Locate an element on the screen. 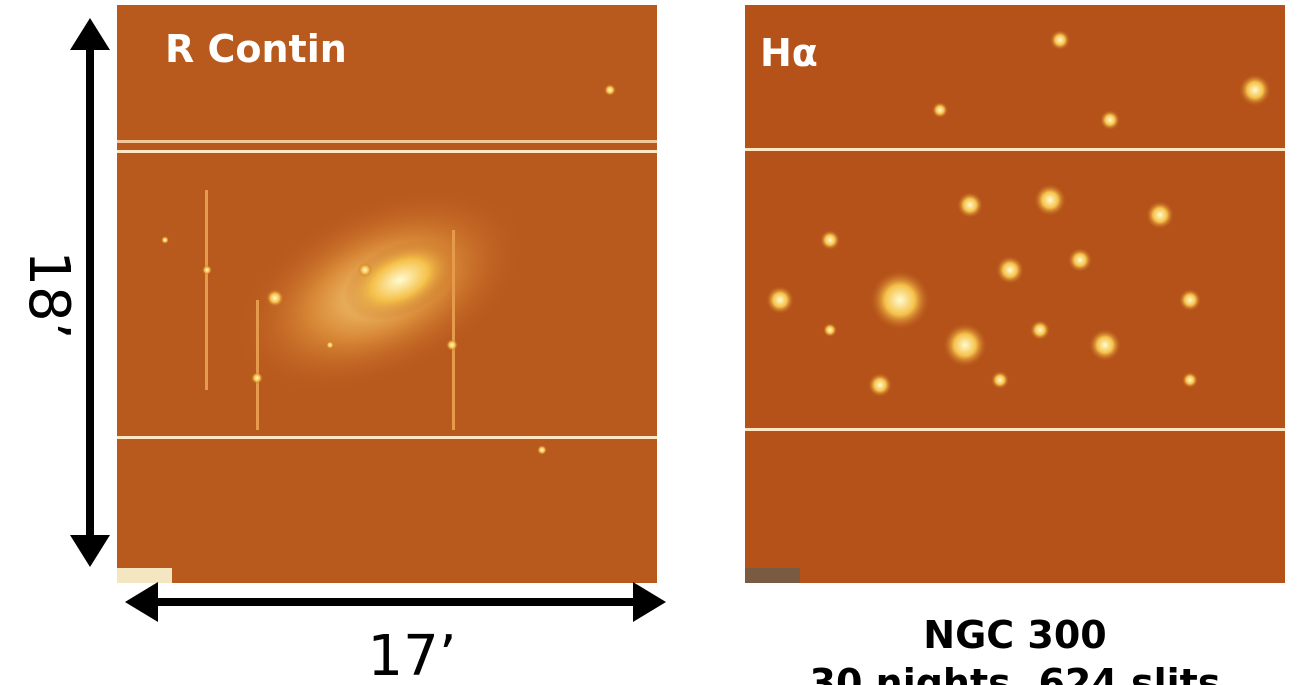 The image size is (1297, 685). image-label: Hα is located at coordinates (789, 53).